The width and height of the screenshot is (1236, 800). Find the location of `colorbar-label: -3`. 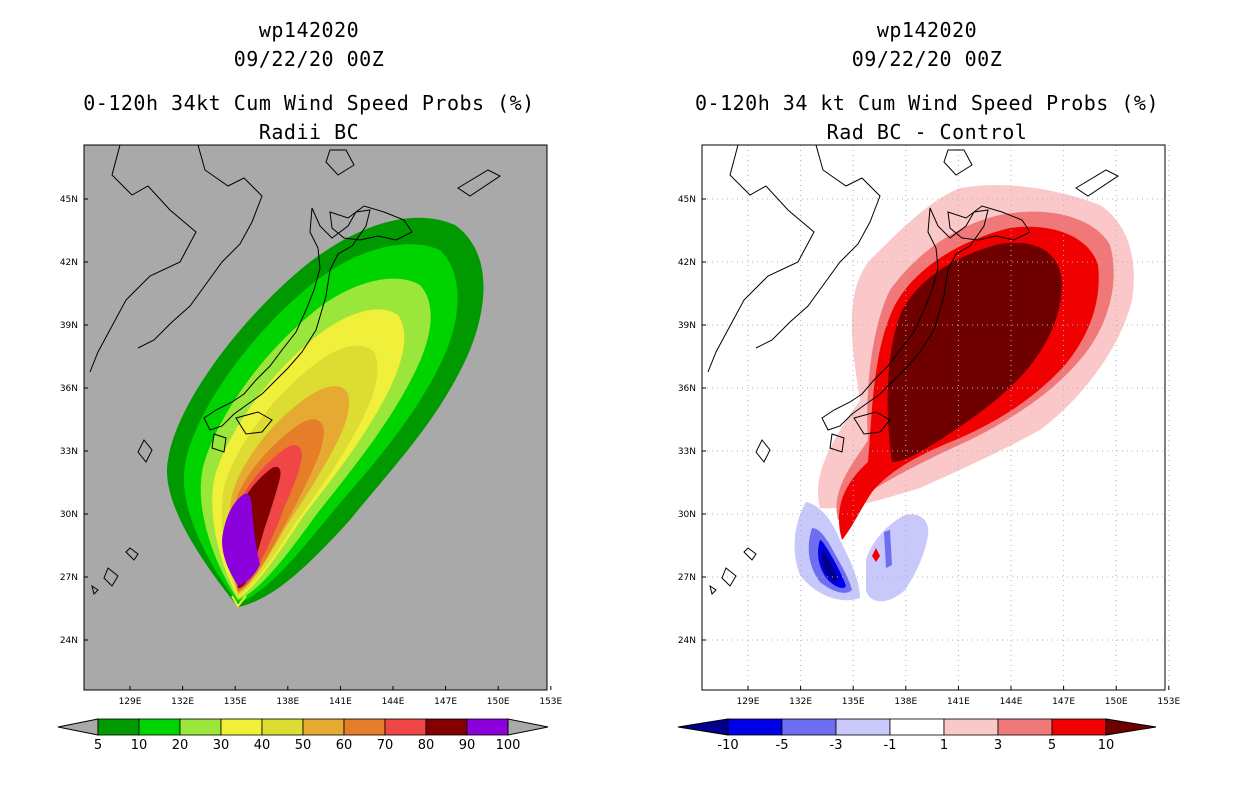

colorbar-label: -3 is located at coordinates (836, 745).